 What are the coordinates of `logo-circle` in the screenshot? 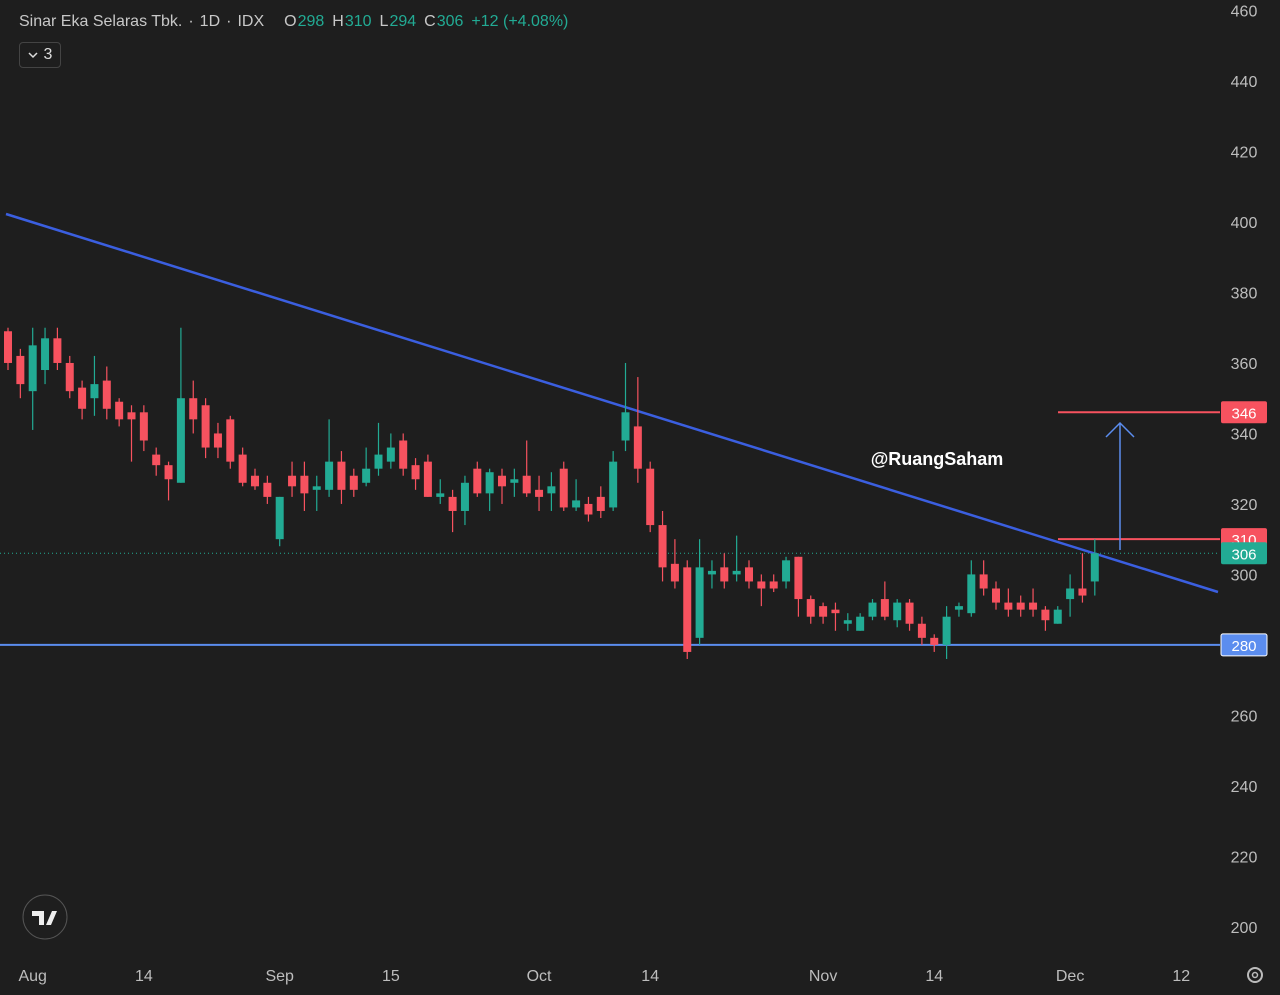 It's located at (45, 917).